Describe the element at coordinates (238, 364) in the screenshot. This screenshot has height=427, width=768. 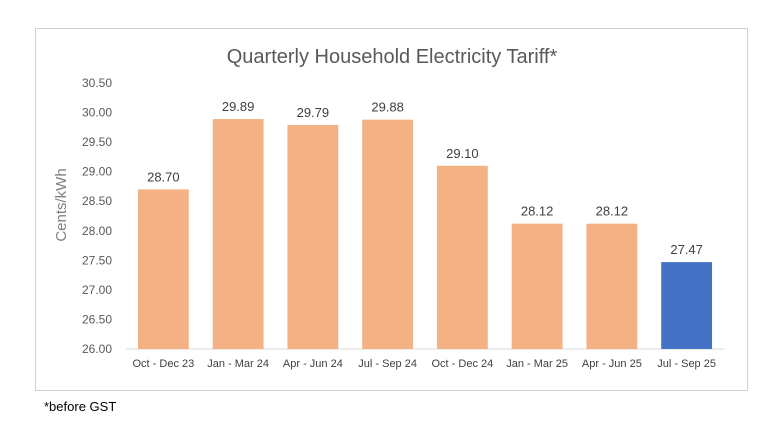
I see `x-tick-label-2: Jan - Mar 24` at that location.